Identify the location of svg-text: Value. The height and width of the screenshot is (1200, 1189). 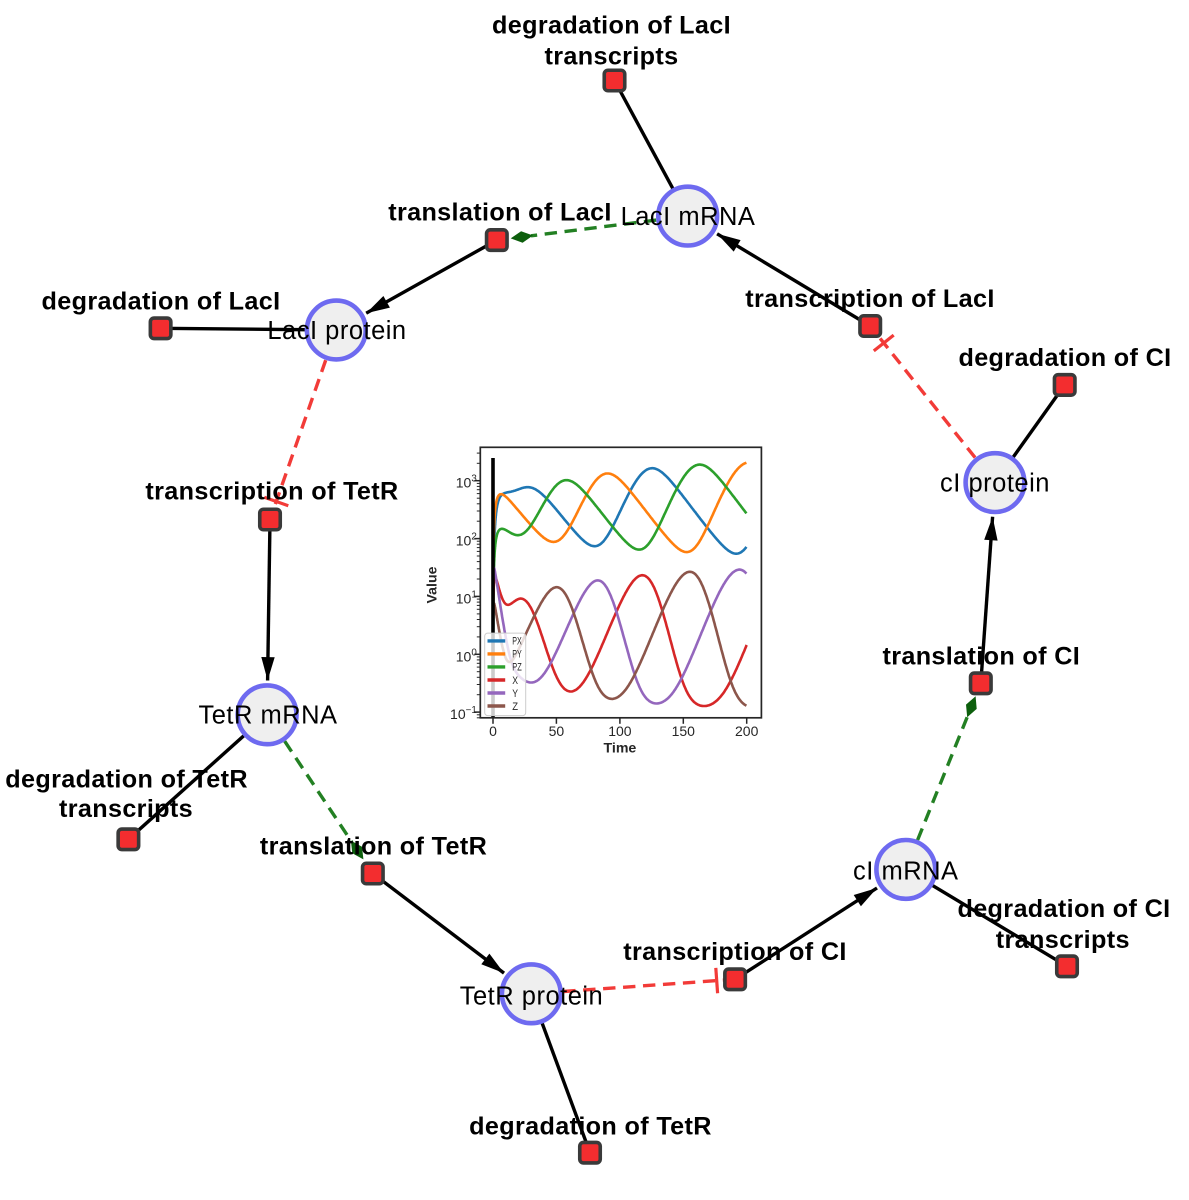
(433, 584).